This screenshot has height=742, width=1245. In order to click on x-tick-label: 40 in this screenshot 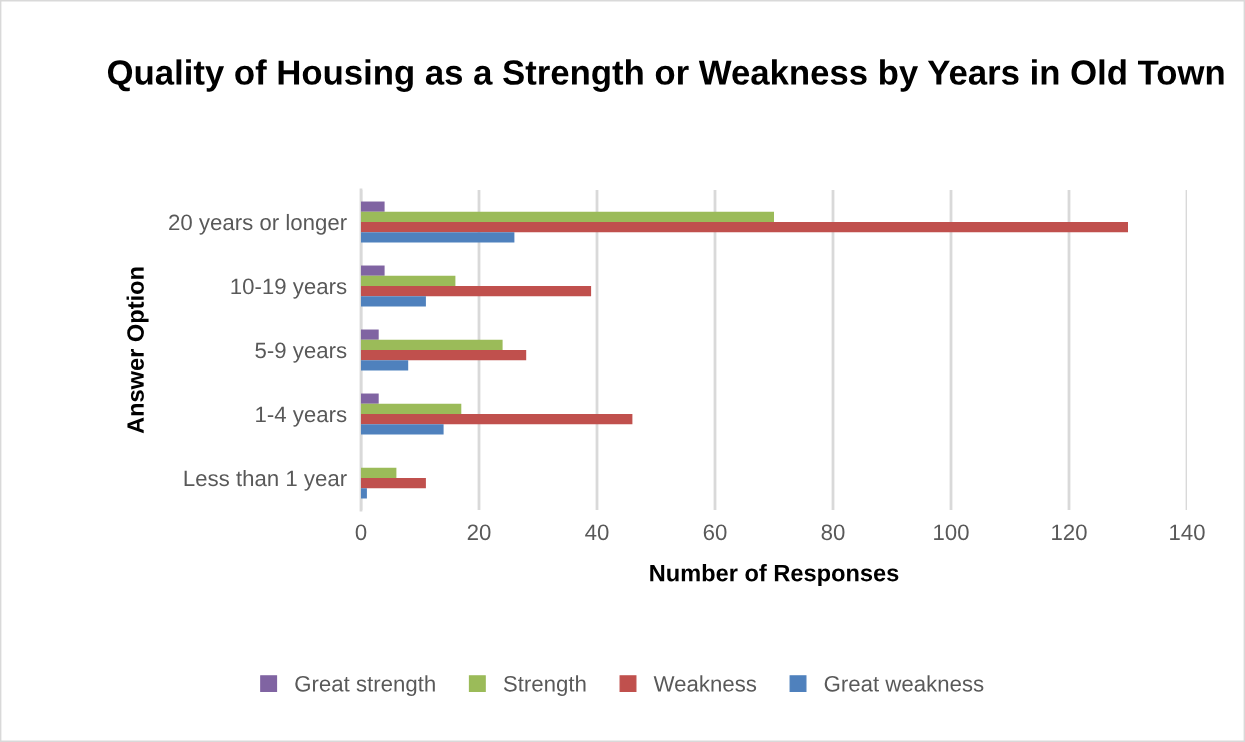, I will do `click(597, 532)`.